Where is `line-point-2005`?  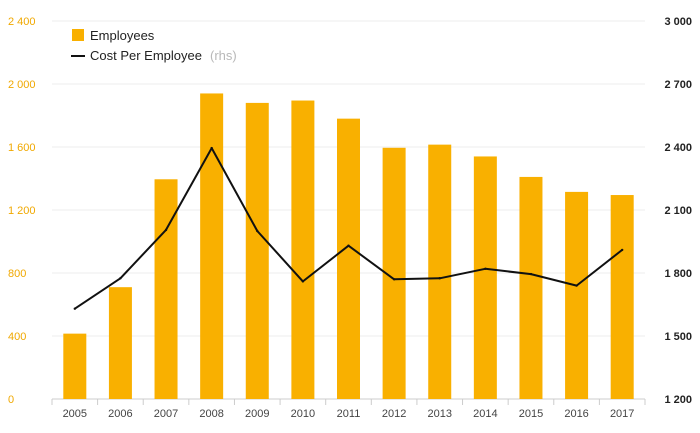 line-point-2005 is located at coordinates (75, 308).